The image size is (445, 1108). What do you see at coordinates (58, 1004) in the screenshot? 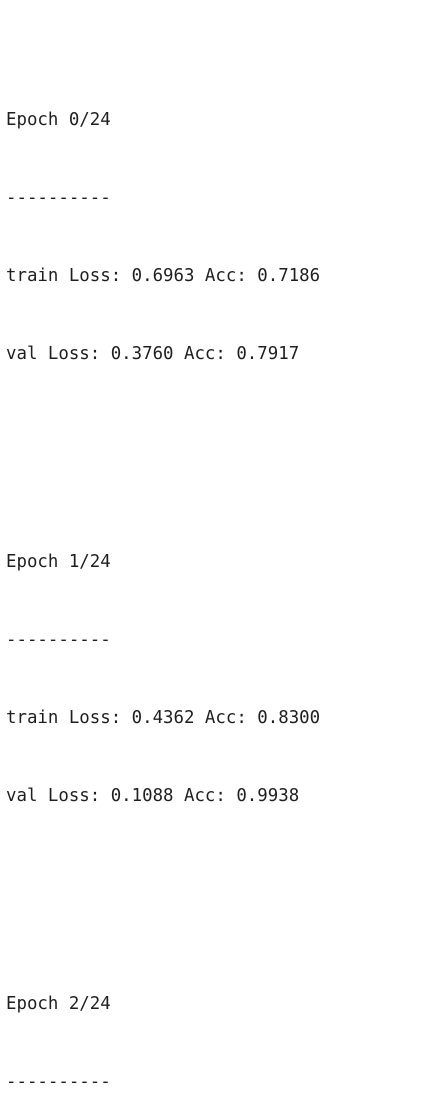
I see `epoch-header: Epoch 2/24` at bounding box center [58, 1004].